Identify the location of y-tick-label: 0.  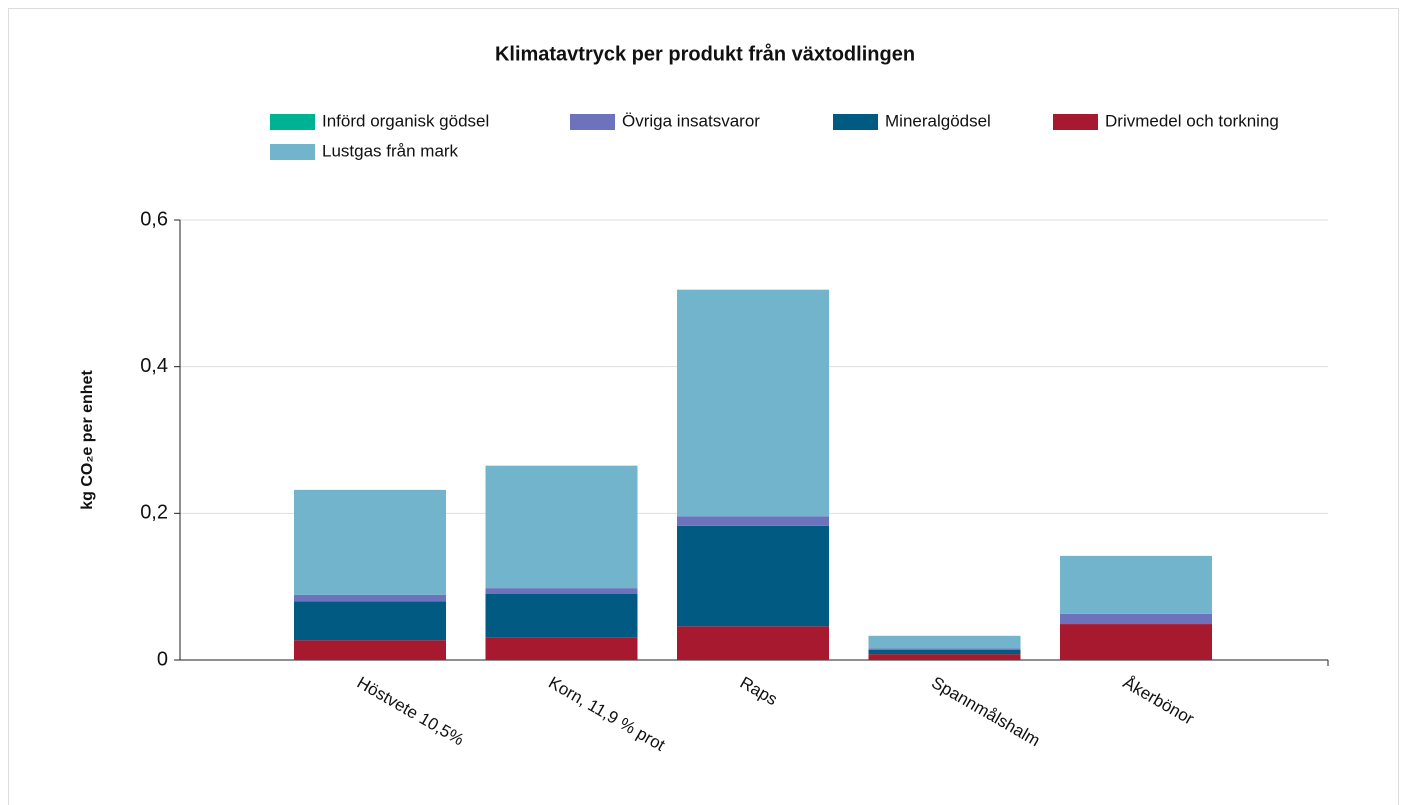
(162, 659).